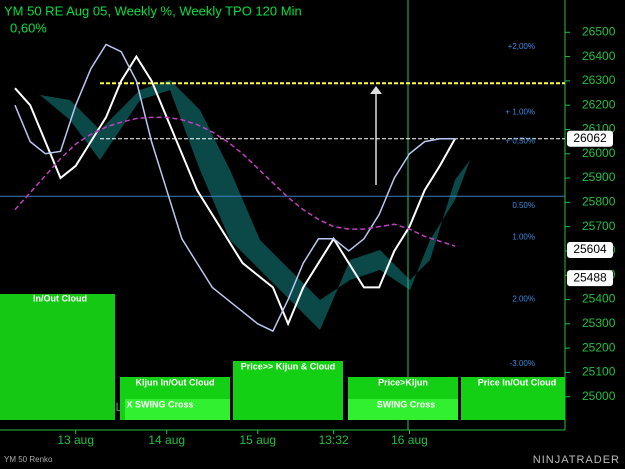 Image resolution: width=625 pixels, height=469 pixels. Describe the element at coordinates (599, 299) in the screenshot. I see `y-tick-label: 25400` at that location.